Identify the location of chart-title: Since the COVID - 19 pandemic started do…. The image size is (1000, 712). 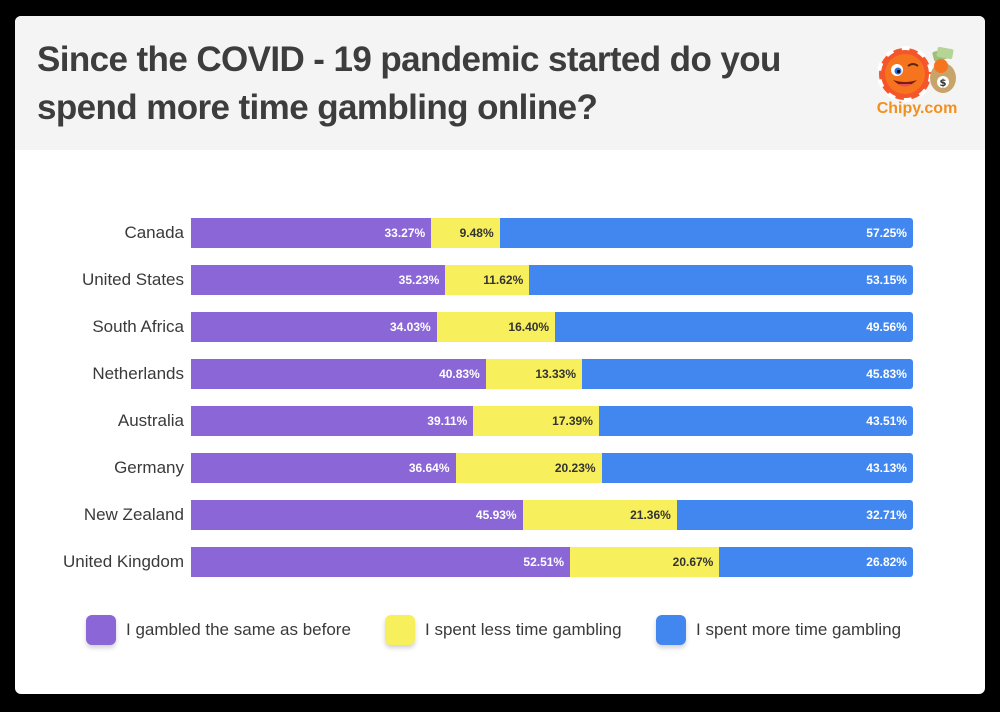
(409, 83).